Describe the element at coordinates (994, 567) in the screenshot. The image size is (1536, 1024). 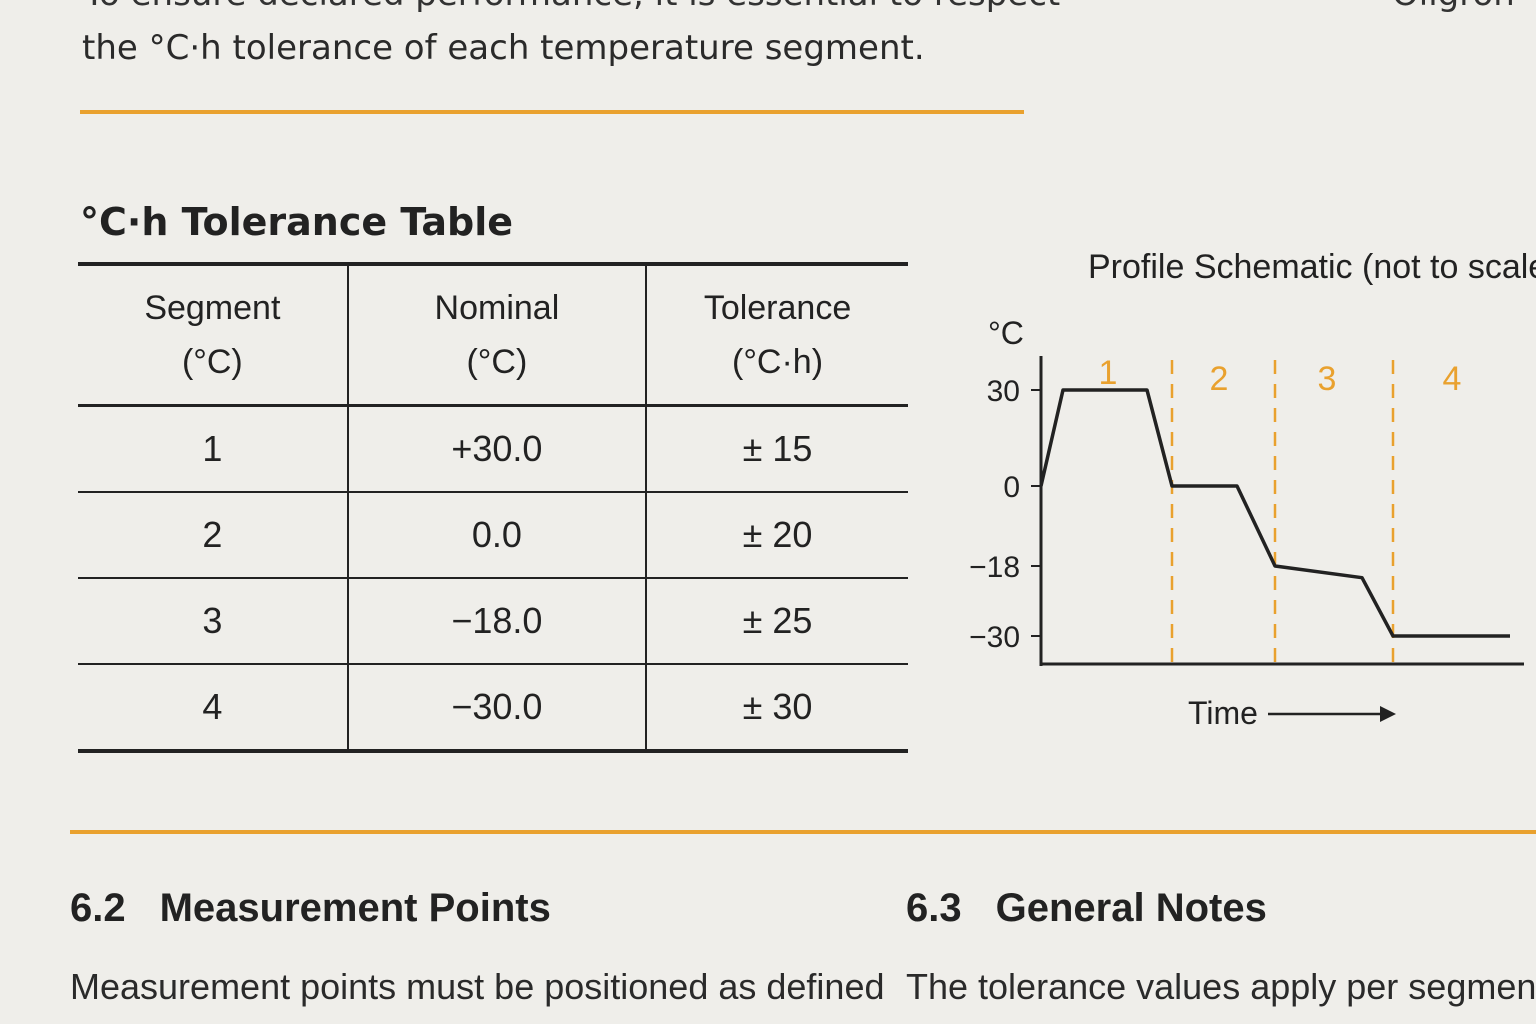
I see `y-tick-label: −18` at that location.